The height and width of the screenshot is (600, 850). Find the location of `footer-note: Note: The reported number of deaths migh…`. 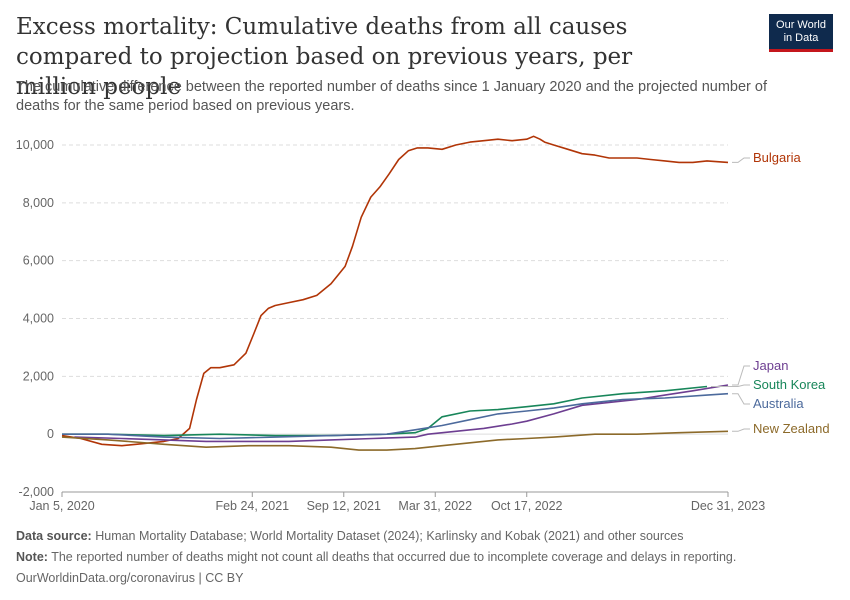

footer-note: Note: The reported number of deaths migh… is located at coordinates (376, 557).